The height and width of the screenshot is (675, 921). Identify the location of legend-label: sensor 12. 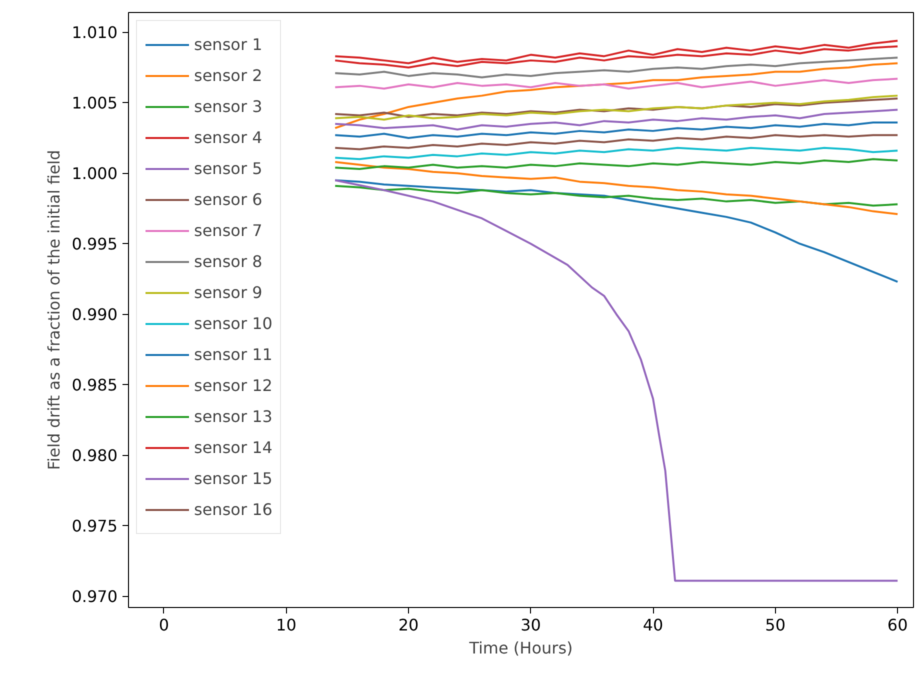
(233, 386).